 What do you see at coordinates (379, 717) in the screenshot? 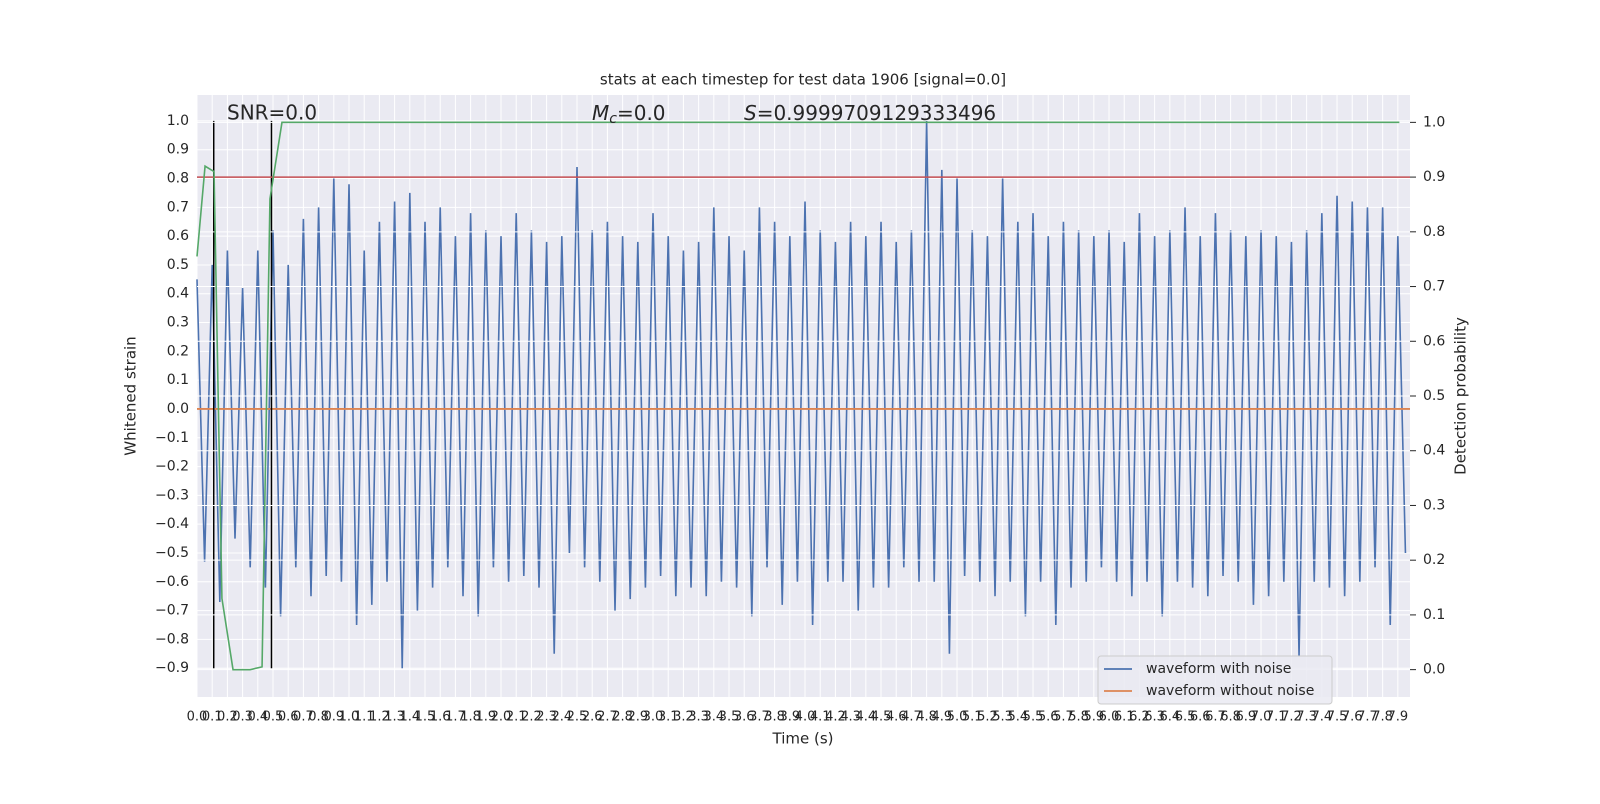
I see `x-tick-label: 1.2` at bounding box center [379, 717].